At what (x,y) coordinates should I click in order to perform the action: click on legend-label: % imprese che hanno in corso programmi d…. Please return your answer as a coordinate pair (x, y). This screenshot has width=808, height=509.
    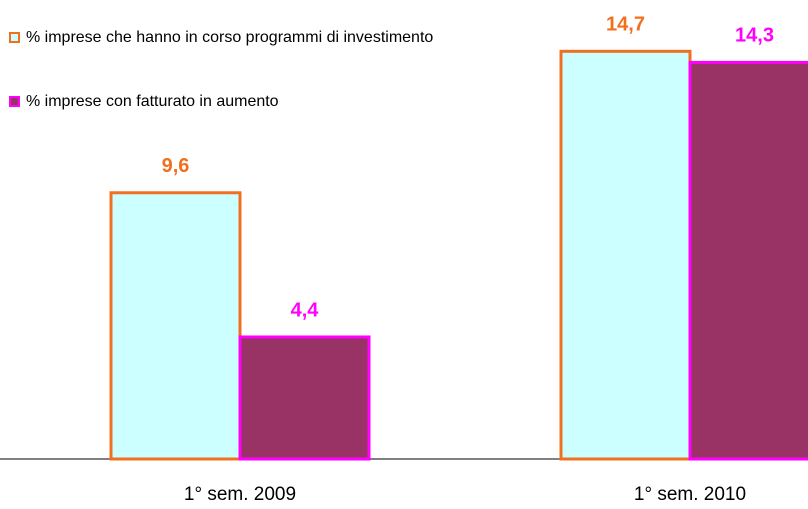
    Looking at the image, I should click on (229, 37).